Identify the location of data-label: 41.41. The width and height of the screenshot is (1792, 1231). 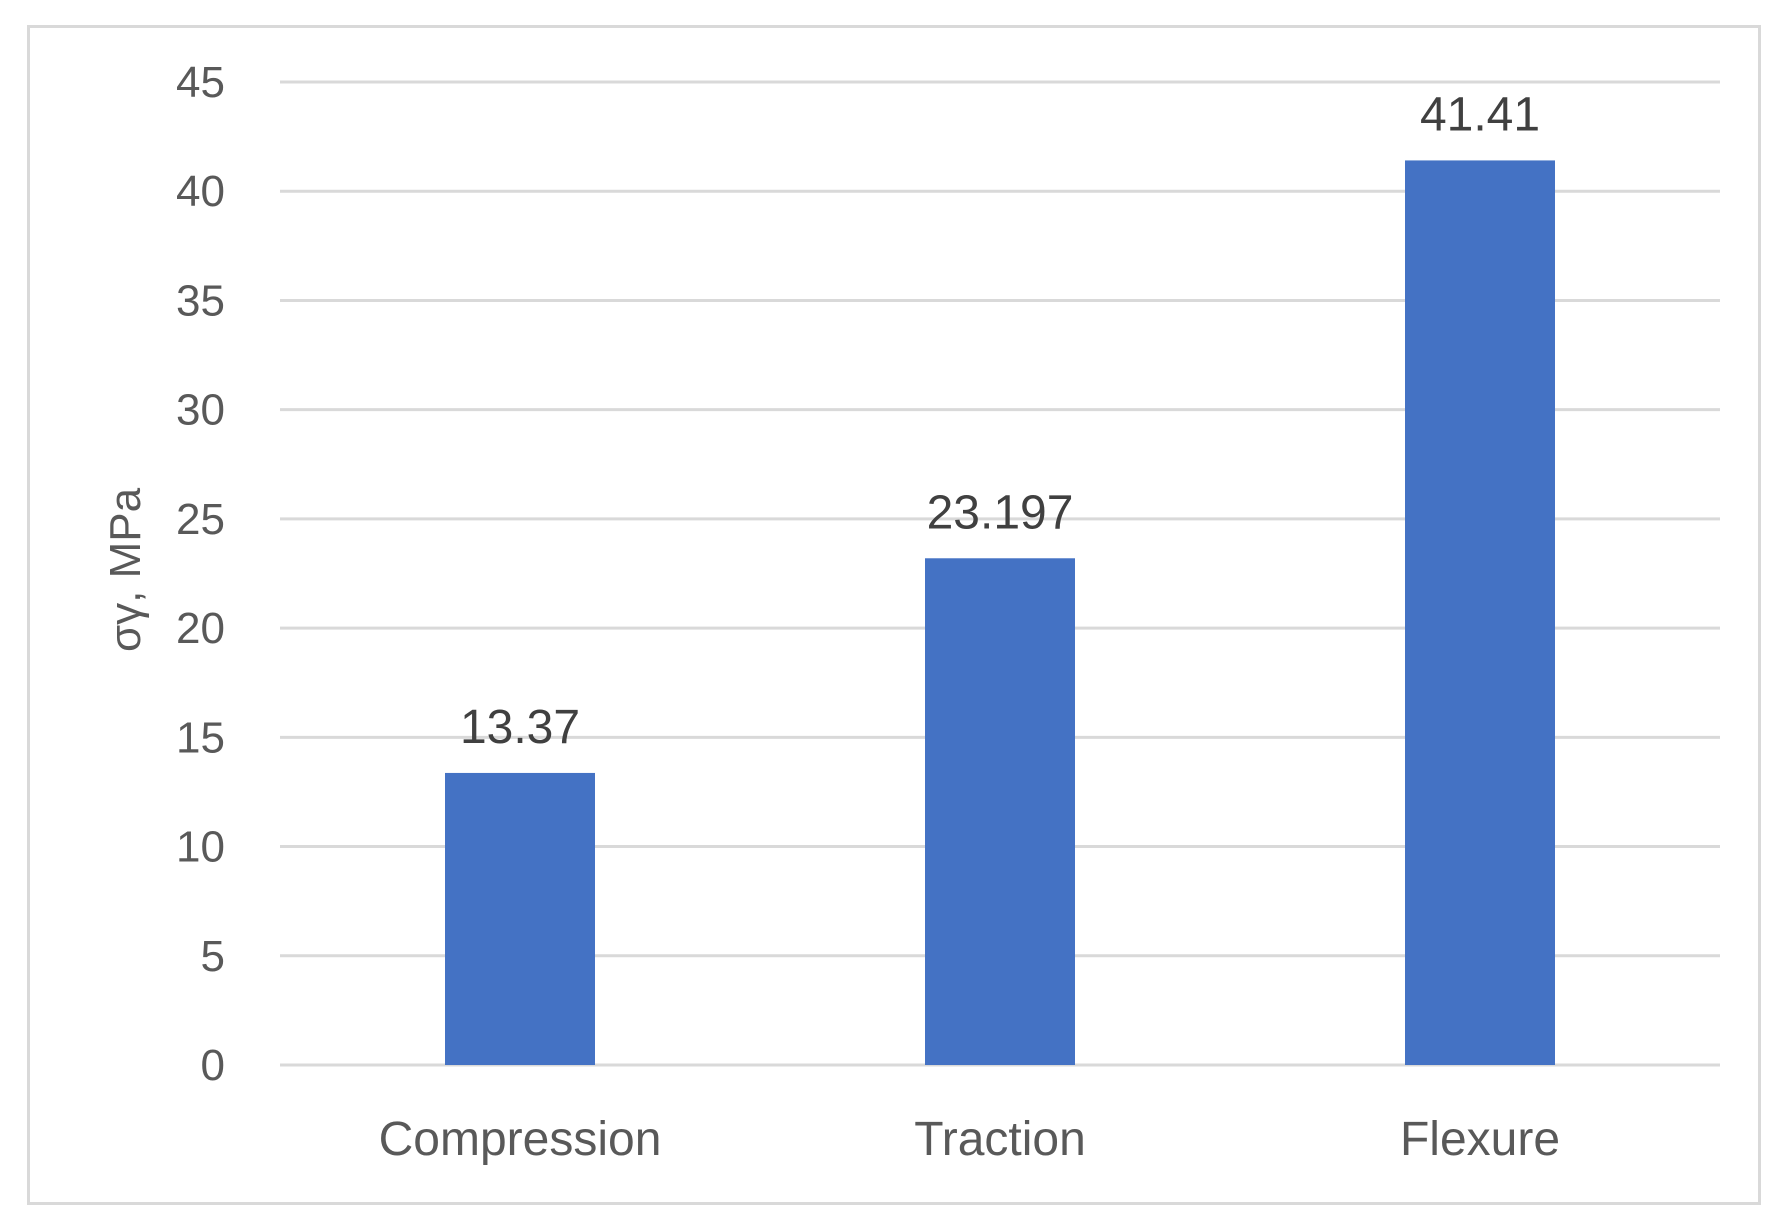
(1480, 114).